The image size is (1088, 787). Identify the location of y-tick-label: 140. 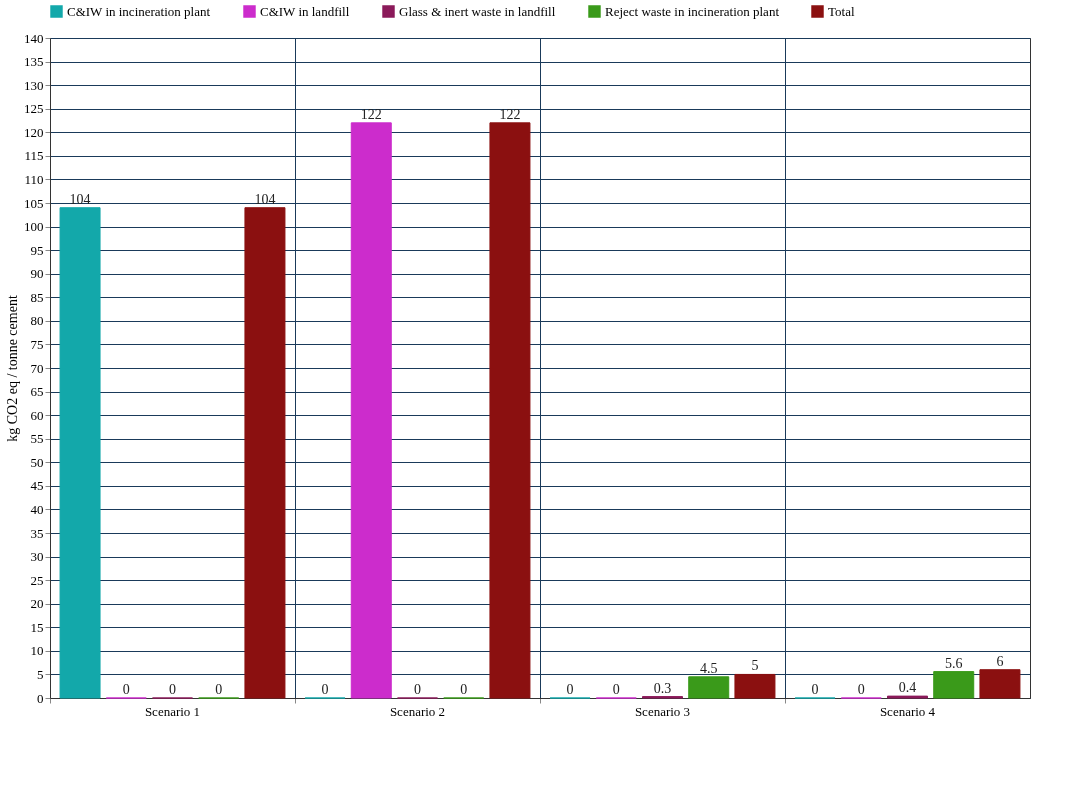
(34, 38).